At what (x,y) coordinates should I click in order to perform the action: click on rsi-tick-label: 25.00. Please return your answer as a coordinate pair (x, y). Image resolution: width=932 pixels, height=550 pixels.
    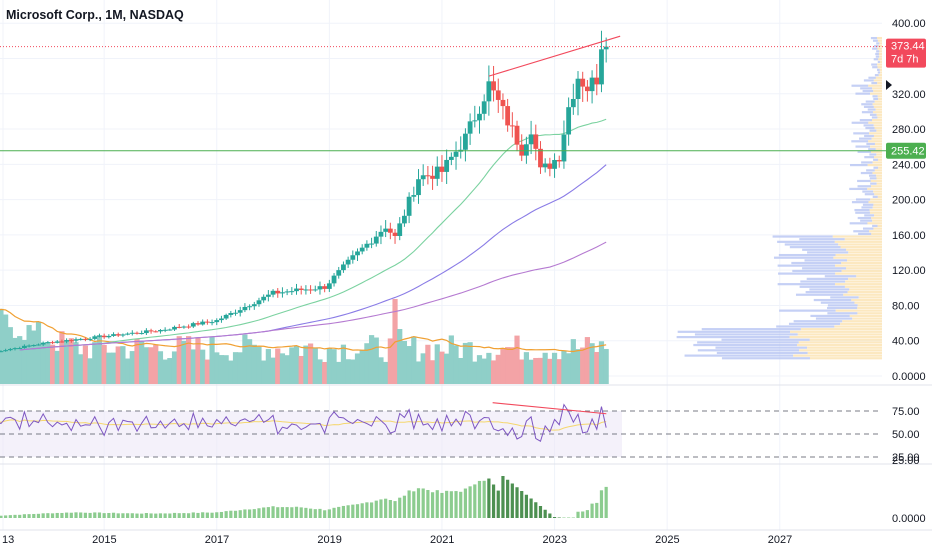
    Looking at the image, I should click on (906, 458).